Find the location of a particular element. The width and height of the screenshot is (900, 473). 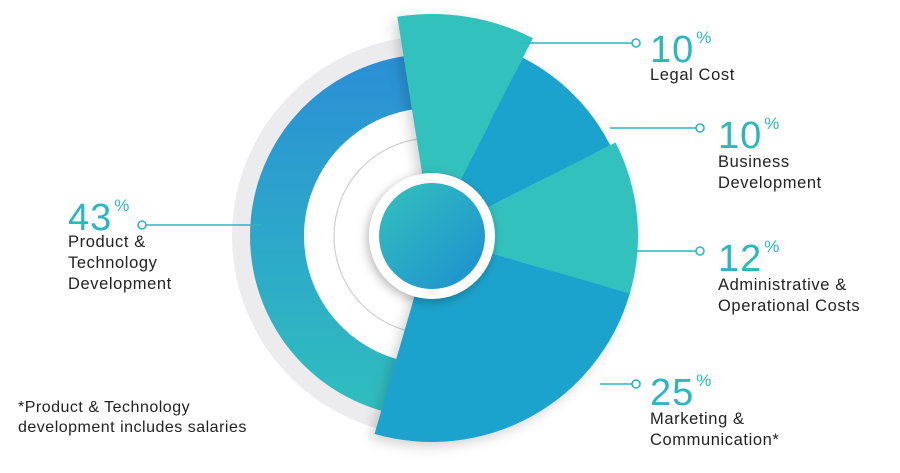

category-label-business-development: Business Development is located at coordinates (770, 172).